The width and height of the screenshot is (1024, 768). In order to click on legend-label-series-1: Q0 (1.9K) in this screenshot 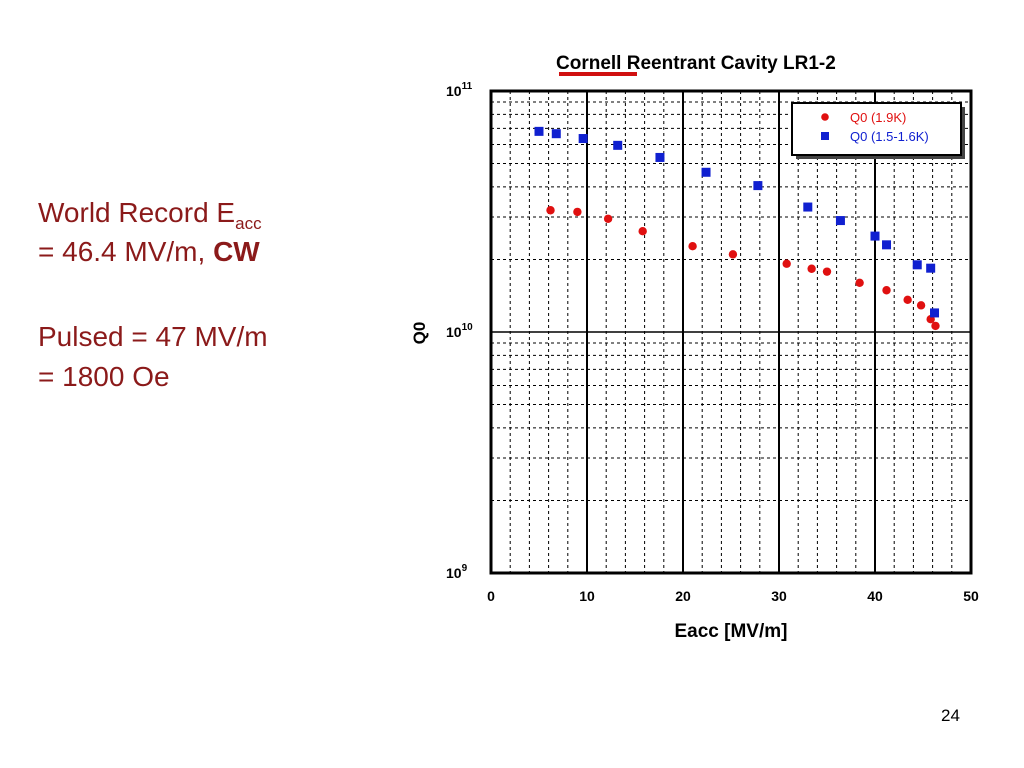, I will do `click(878, 117)`.